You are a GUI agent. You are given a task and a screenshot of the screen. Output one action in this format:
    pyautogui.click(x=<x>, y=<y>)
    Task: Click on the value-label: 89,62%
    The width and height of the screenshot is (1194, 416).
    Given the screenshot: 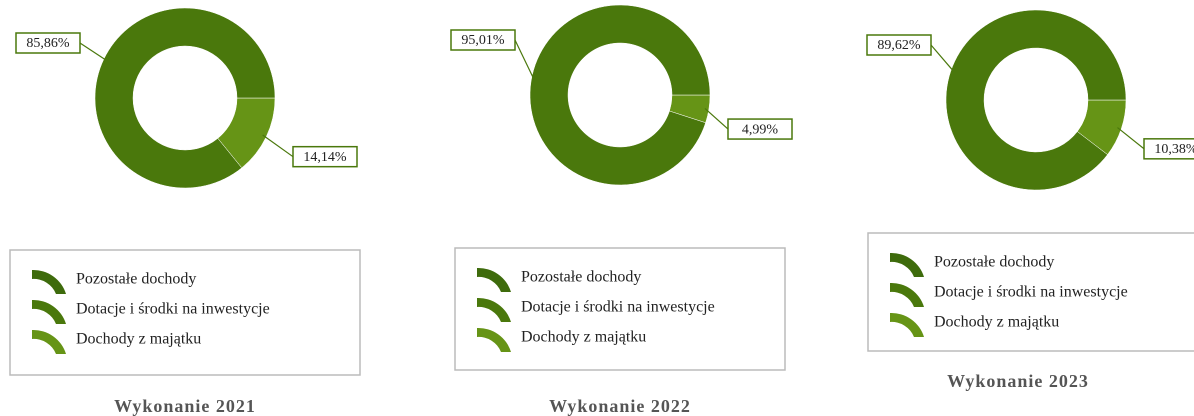 What is the action you would take?
    pyautogui.click(x=899, y=45)
    